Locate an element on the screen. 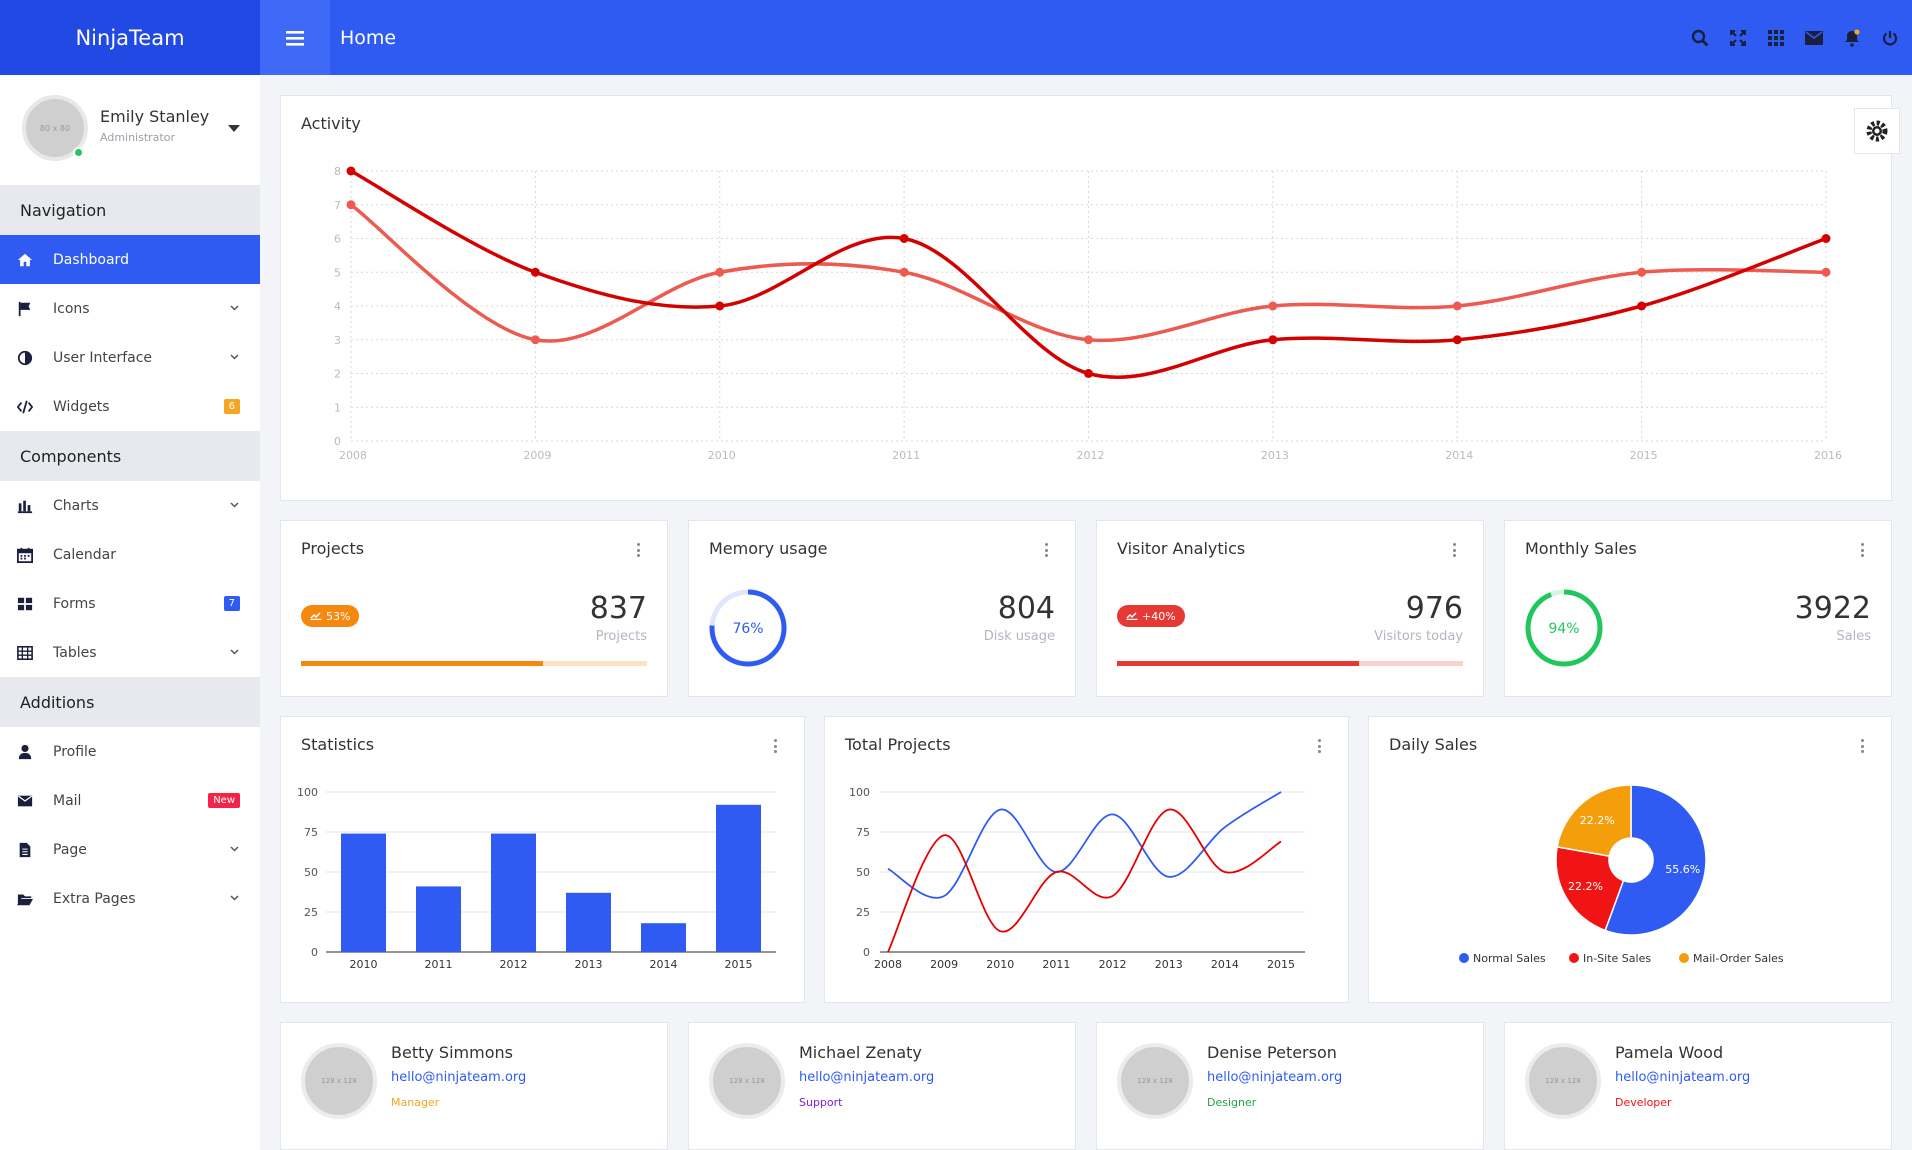  pie-slice-label: 55.6% is located at coordinates (1682, 869).